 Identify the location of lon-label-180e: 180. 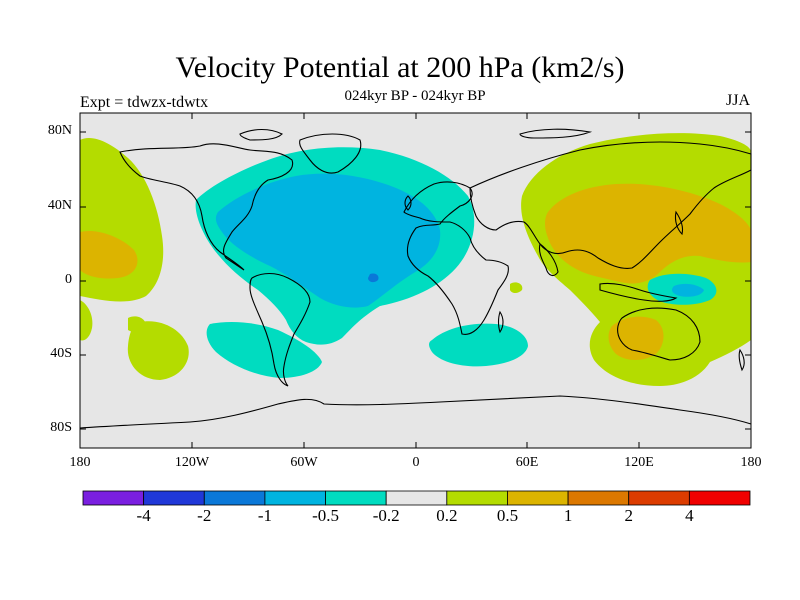
(751, 462).